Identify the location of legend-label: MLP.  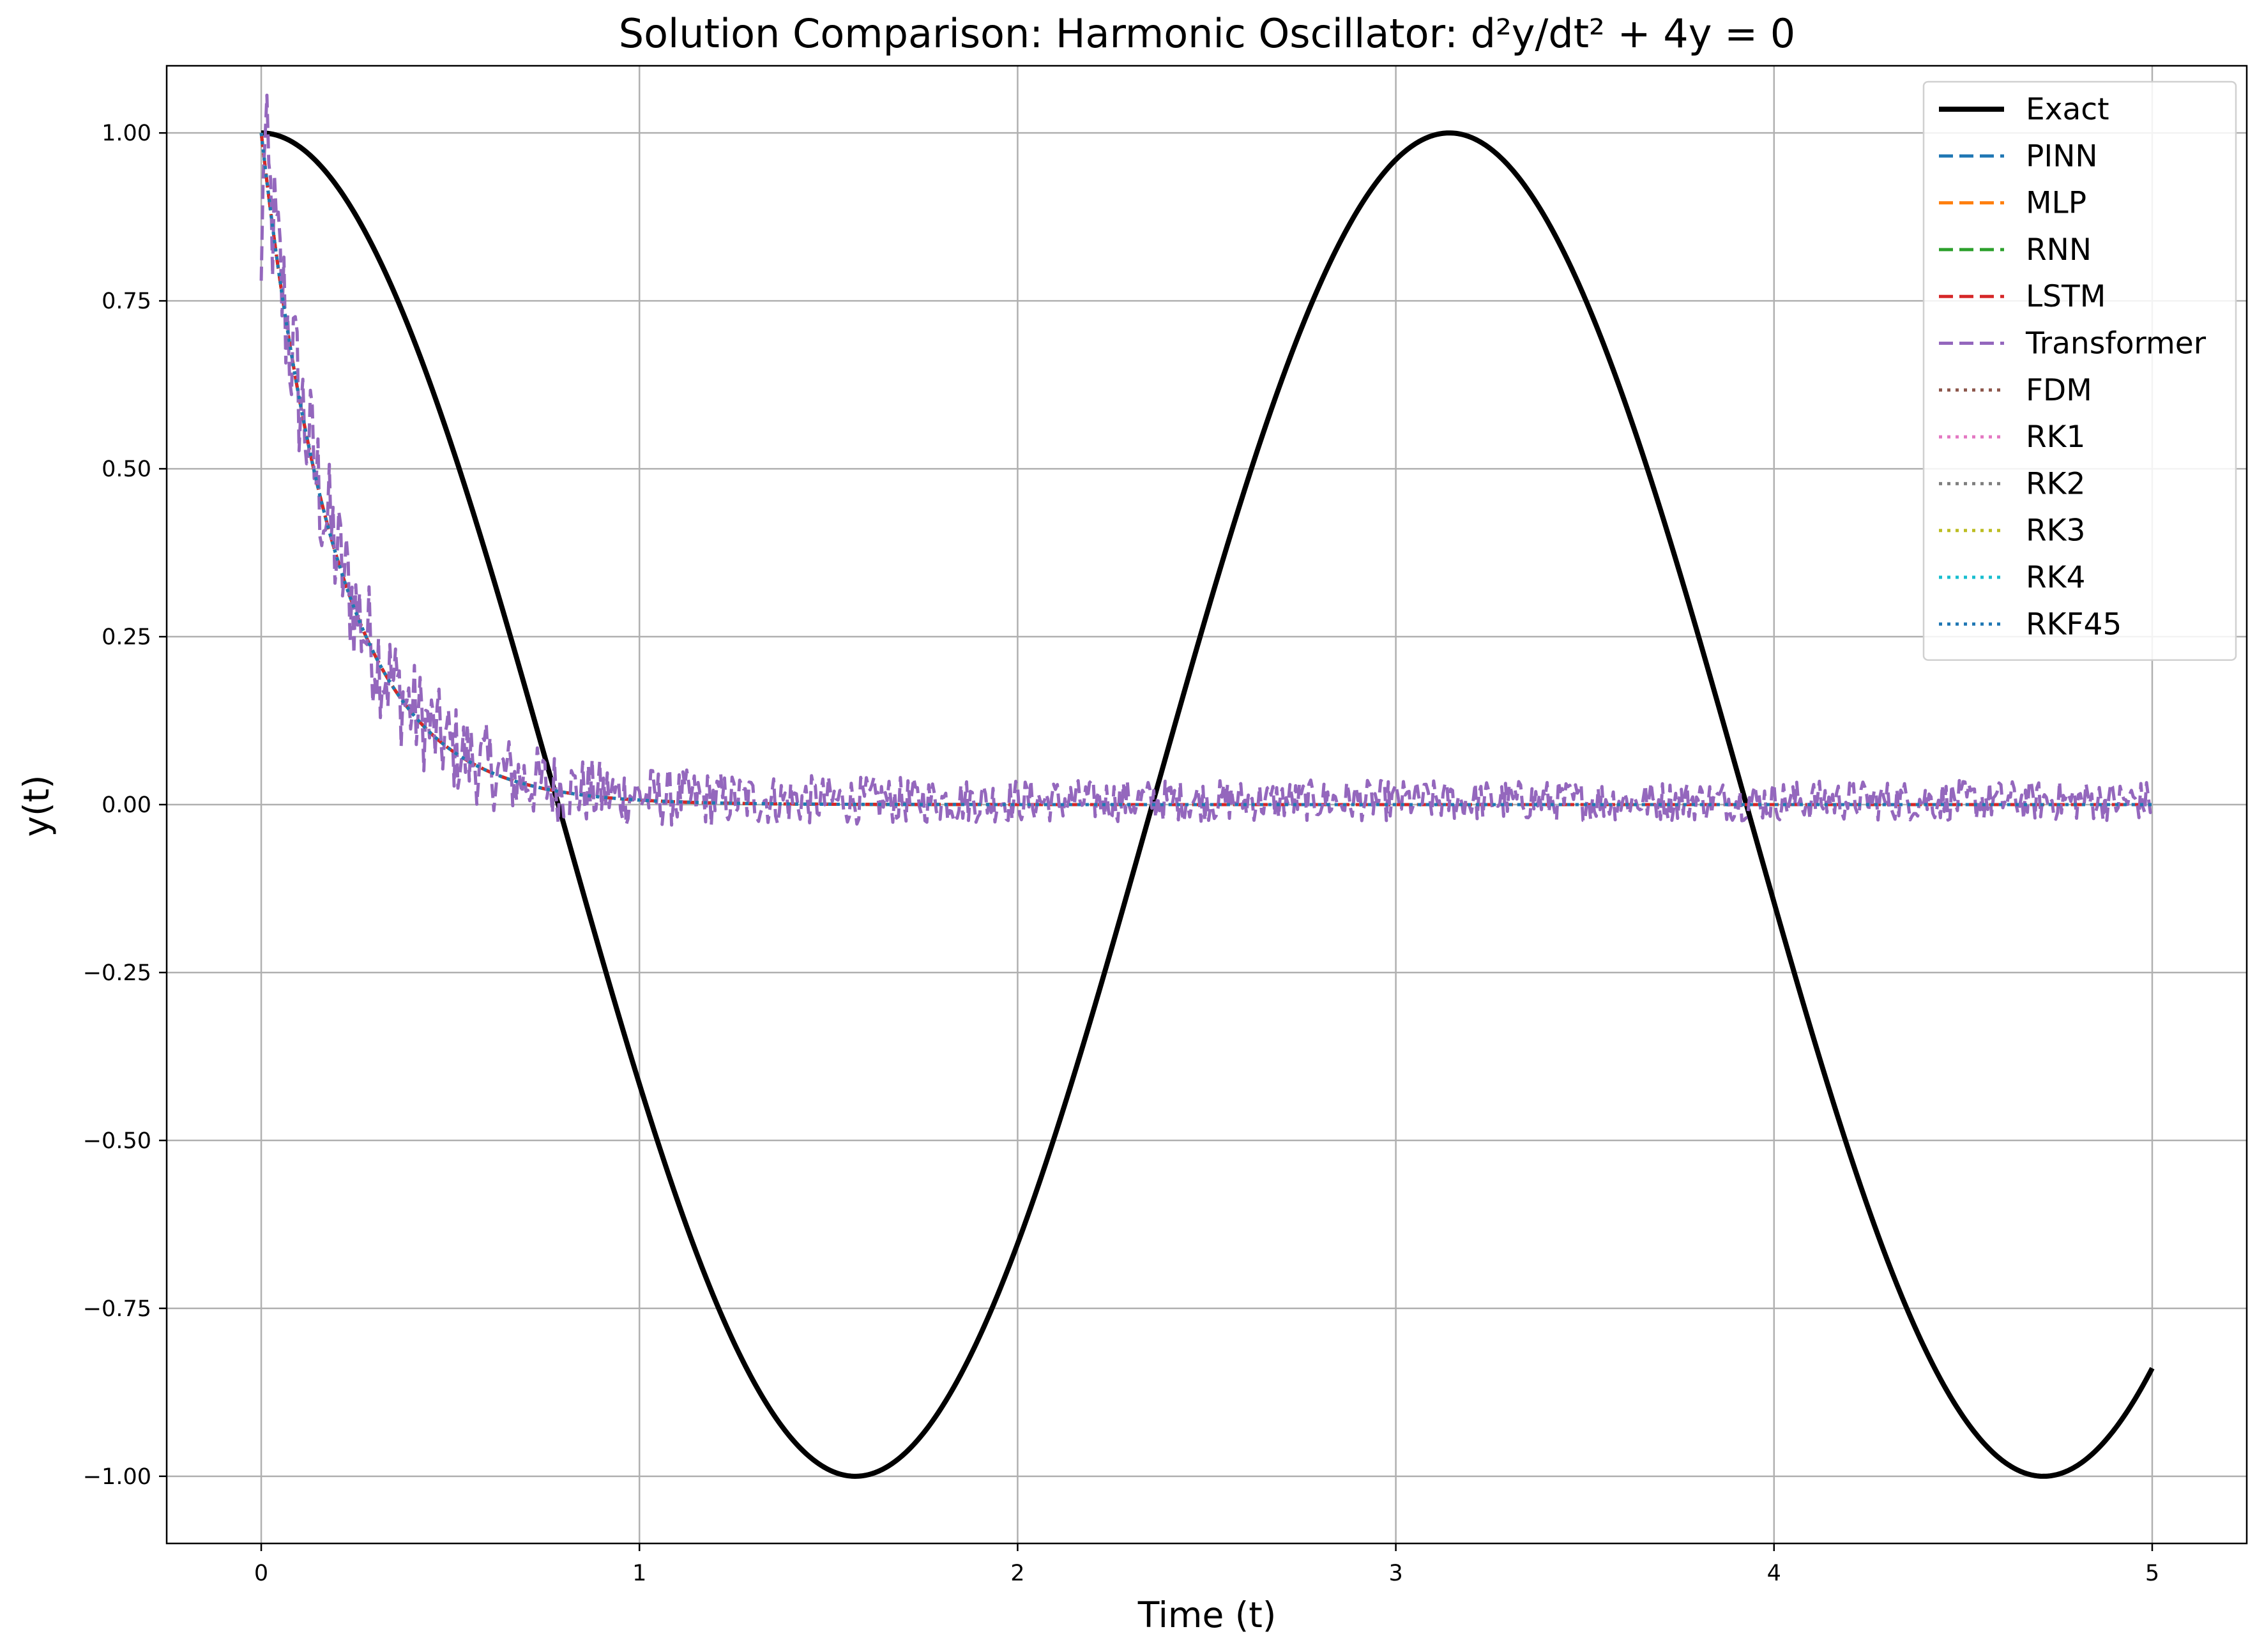
(2056, 204).